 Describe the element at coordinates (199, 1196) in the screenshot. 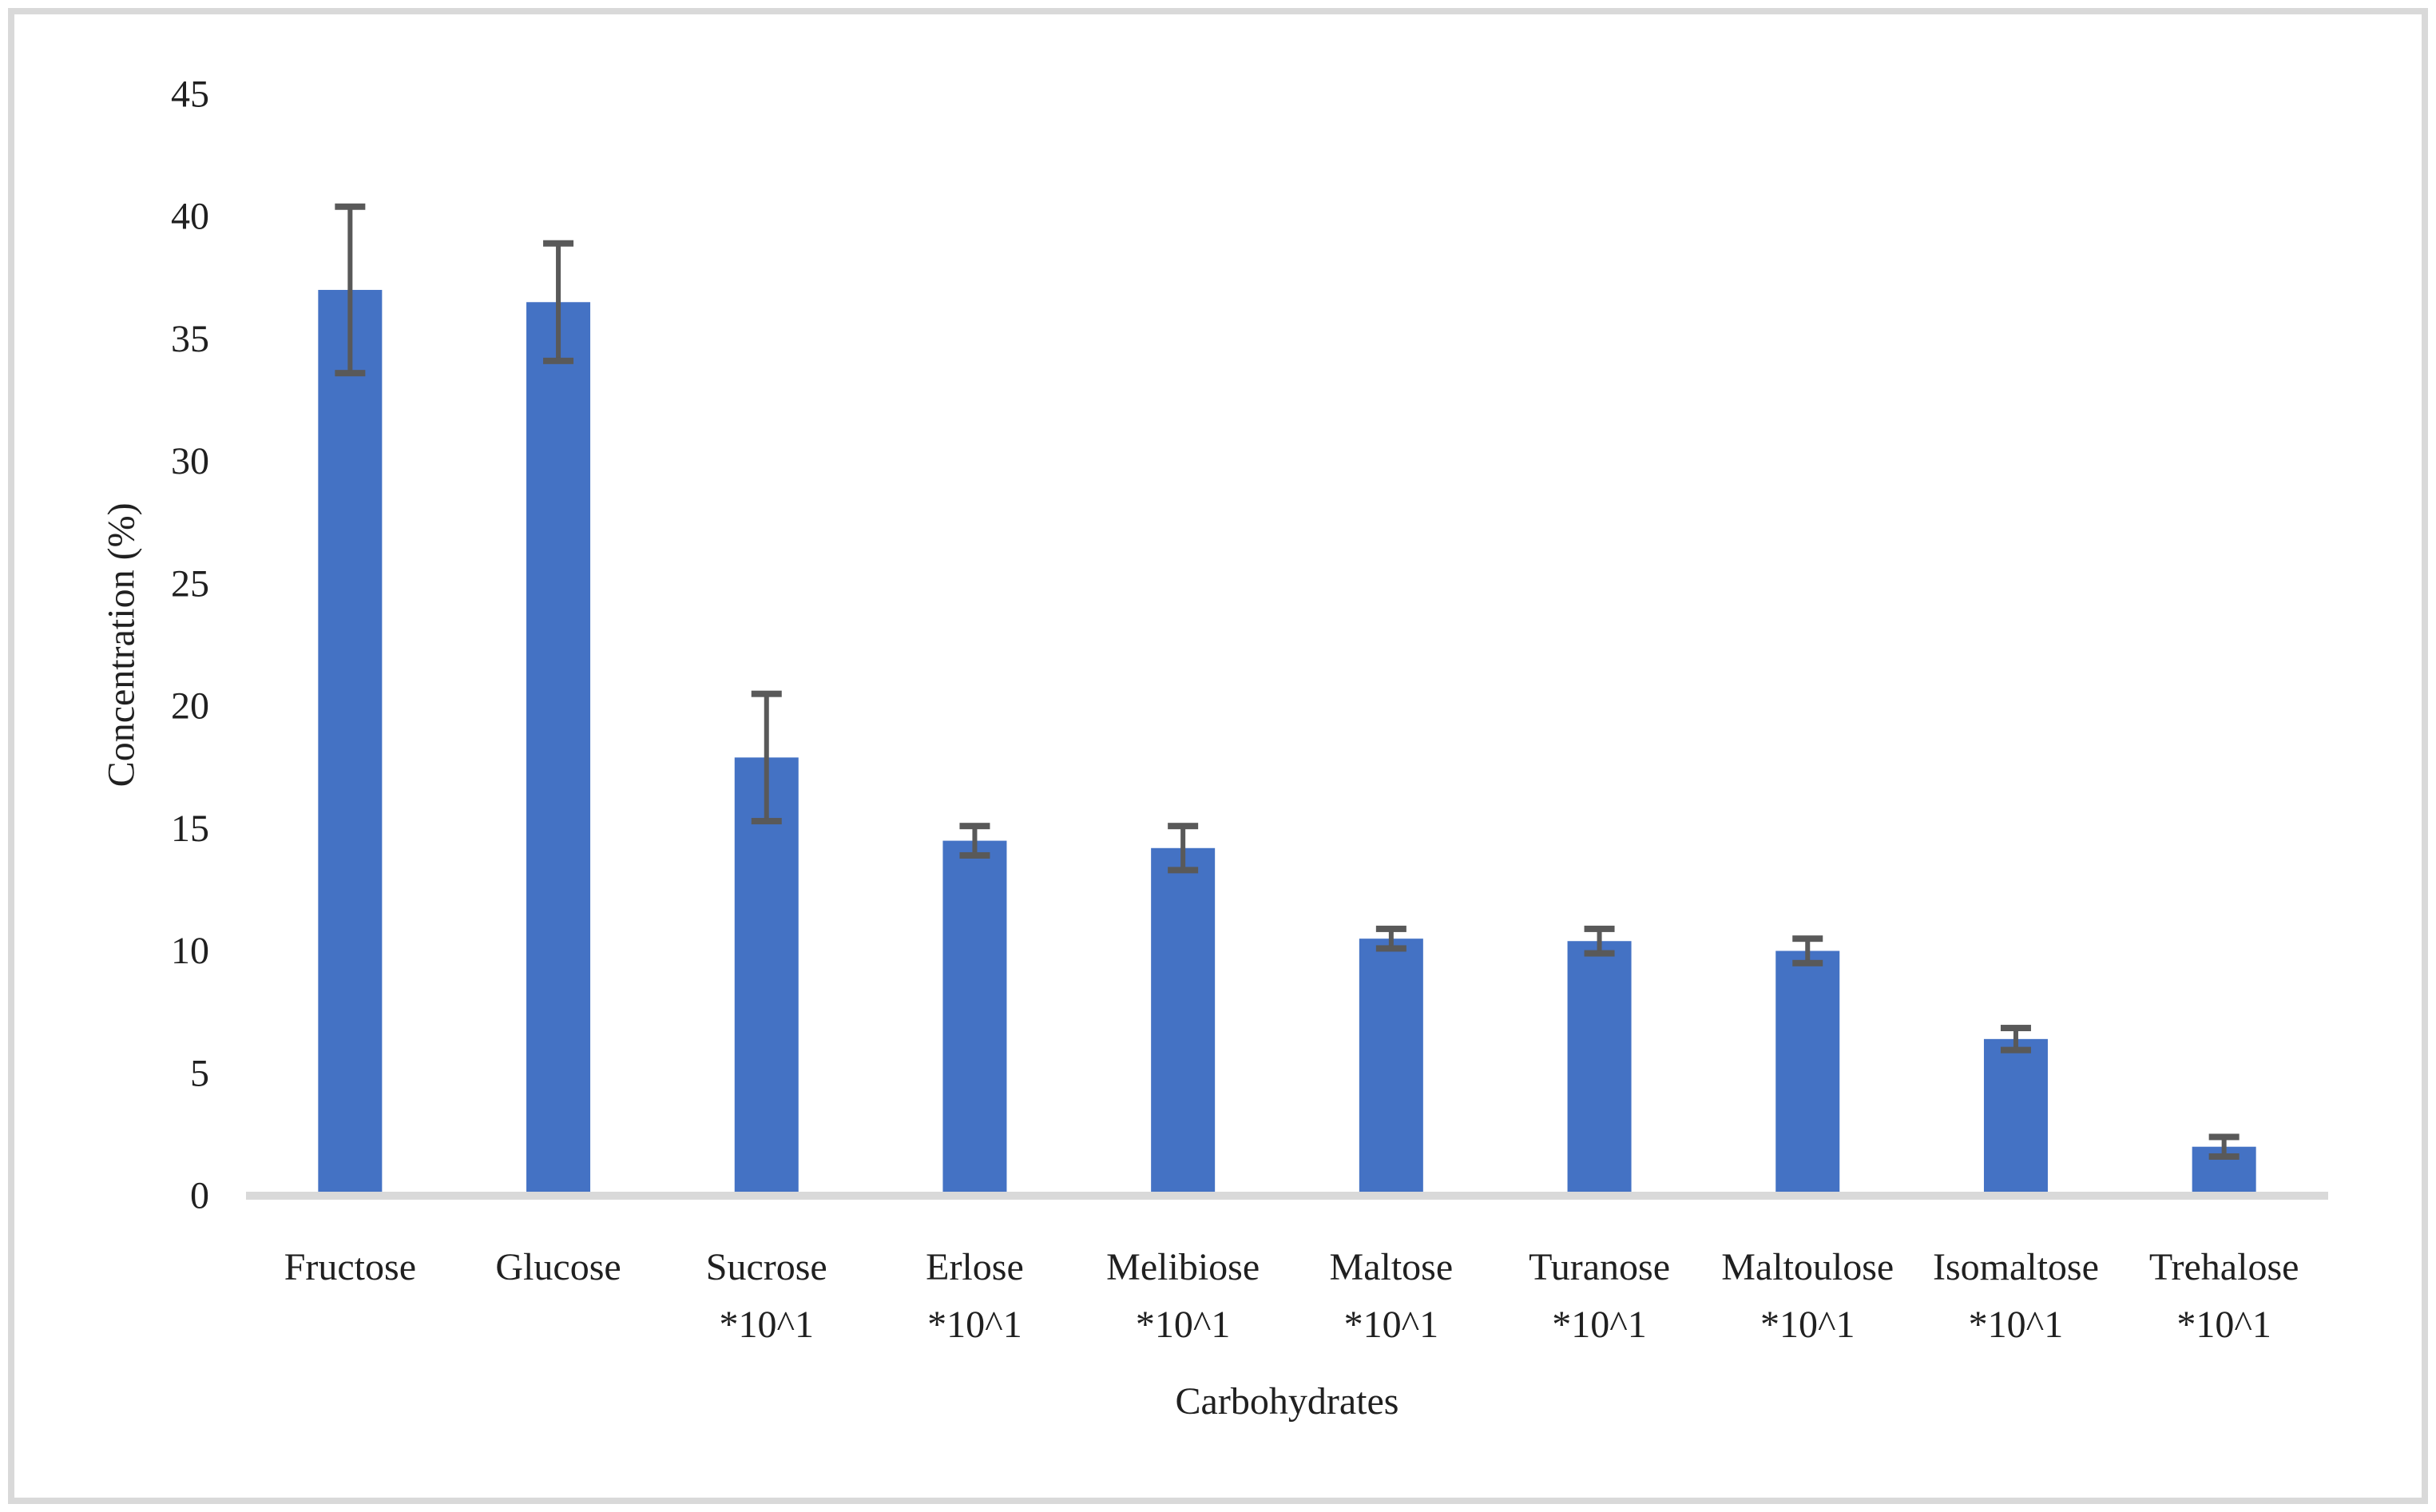

I see `y-axis-tick-label: 0` at that location.